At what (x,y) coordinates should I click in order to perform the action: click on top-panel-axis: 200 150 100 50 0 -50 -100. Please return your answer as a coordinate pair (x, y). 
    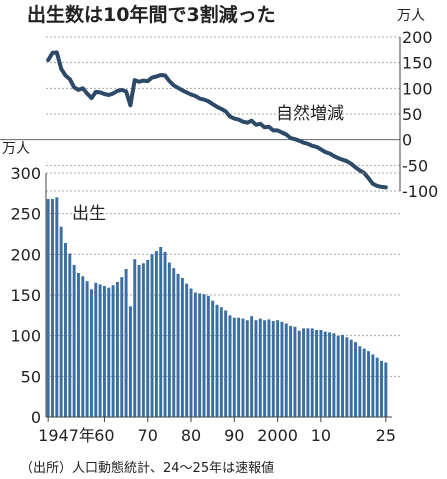
    Looking at the image, I should click on (418, 114).